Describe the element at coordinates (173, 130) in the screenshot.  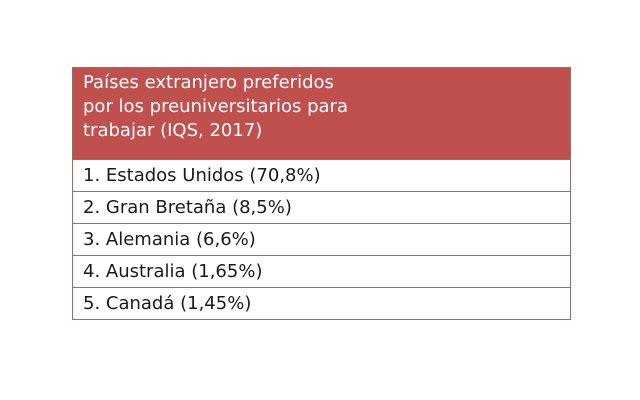
I see `table-title-line-3: trabajar (IQS, 2017)` at that location.